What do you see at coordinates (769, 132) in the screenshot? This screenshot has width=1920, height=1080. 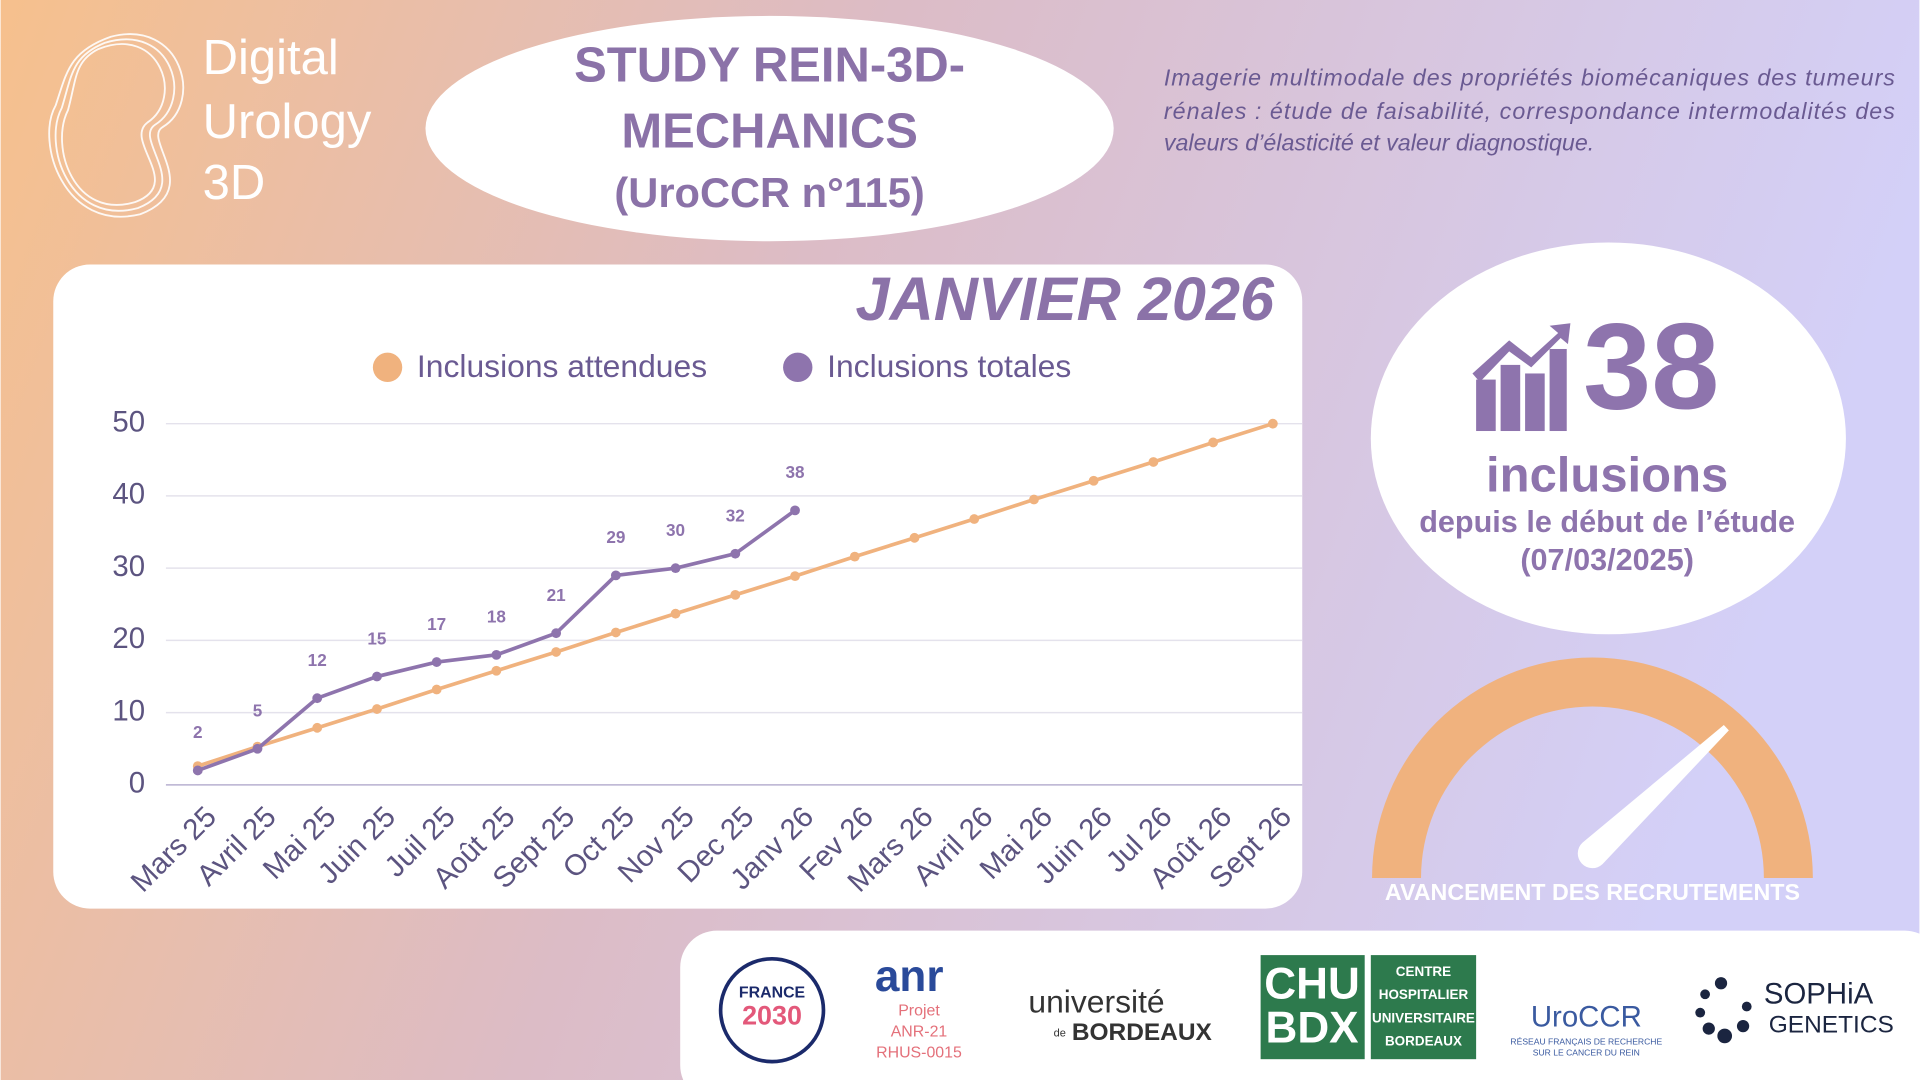 I see `title-line: MECHANICS` at bounding box center [769, 132].